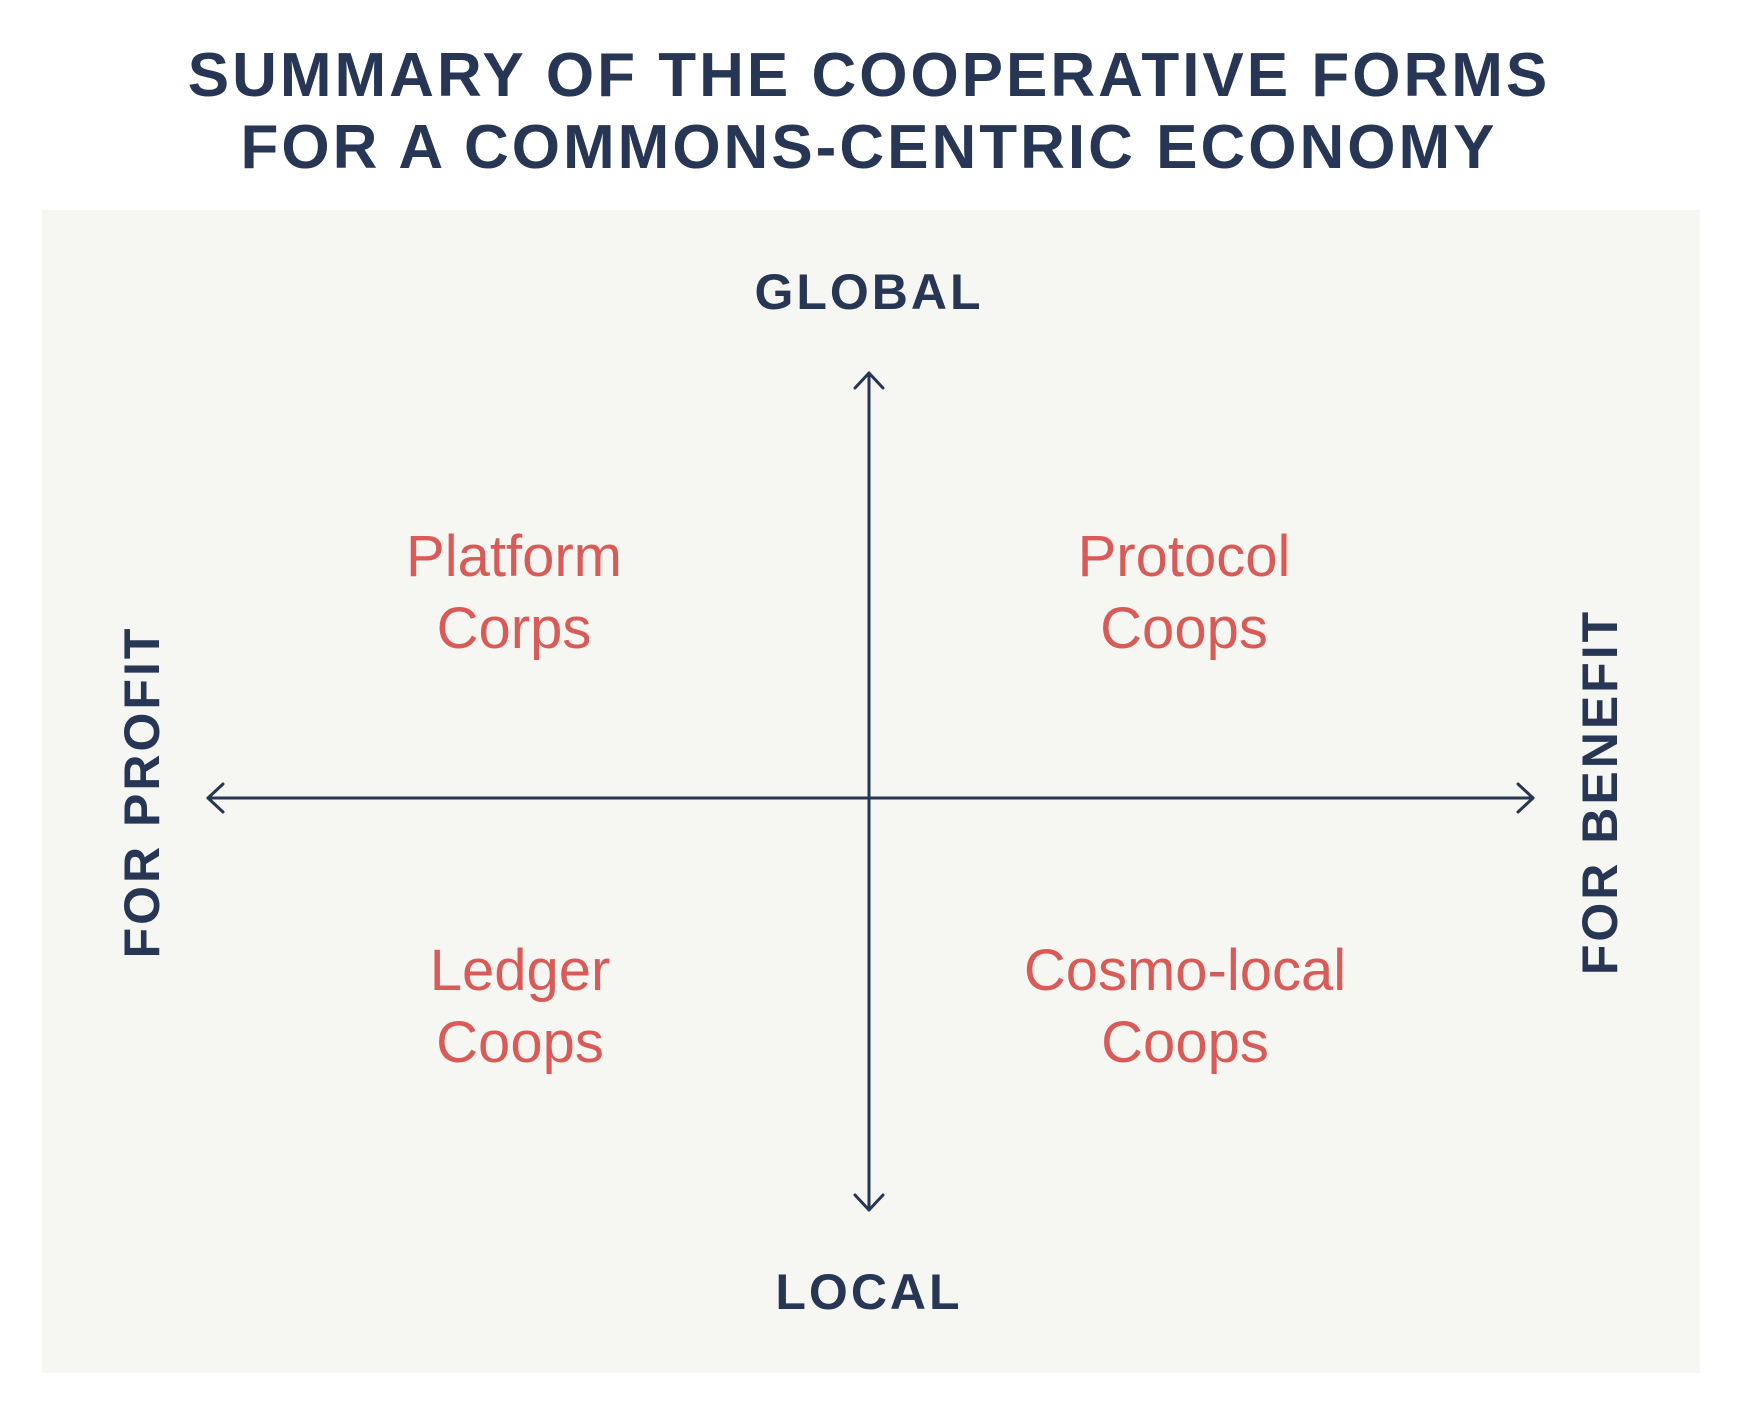 Image resolution: width=1738 pixels, height=1411 pixels. Describe the element at coordinates (1525, 798) in the screenshot. I see `arrow-right-icon` at that location.